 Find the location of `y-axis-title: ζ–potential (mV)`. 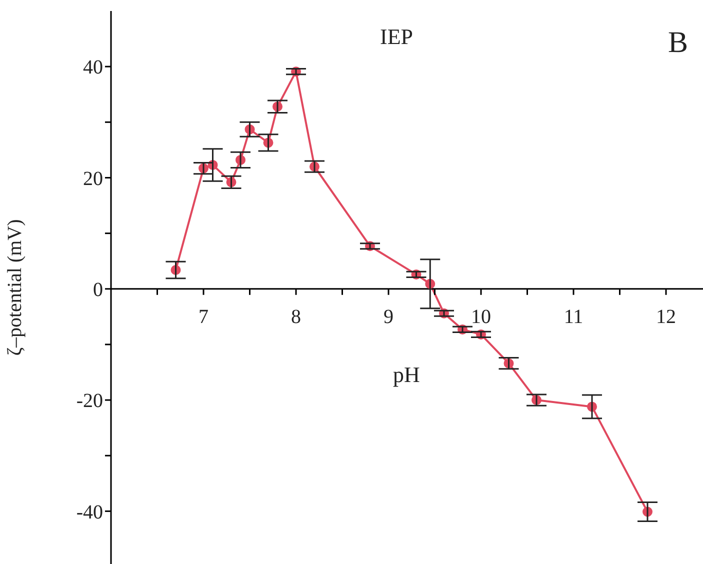

y-axis-title: ζ–potential (mV) is located at coordinates (15, 287).